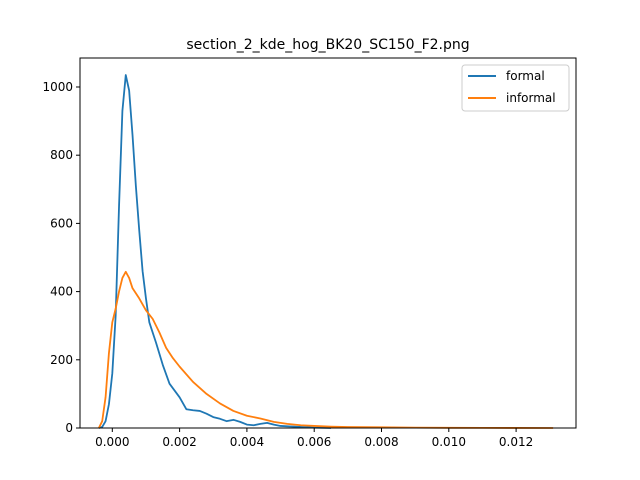 Image resolution: width=640 pixels, height=480 pixels. What do you see at coordinates (247, 442) in the screenshot?
I see `x-tick-label: 0.004` at bounding box center [247, 442].